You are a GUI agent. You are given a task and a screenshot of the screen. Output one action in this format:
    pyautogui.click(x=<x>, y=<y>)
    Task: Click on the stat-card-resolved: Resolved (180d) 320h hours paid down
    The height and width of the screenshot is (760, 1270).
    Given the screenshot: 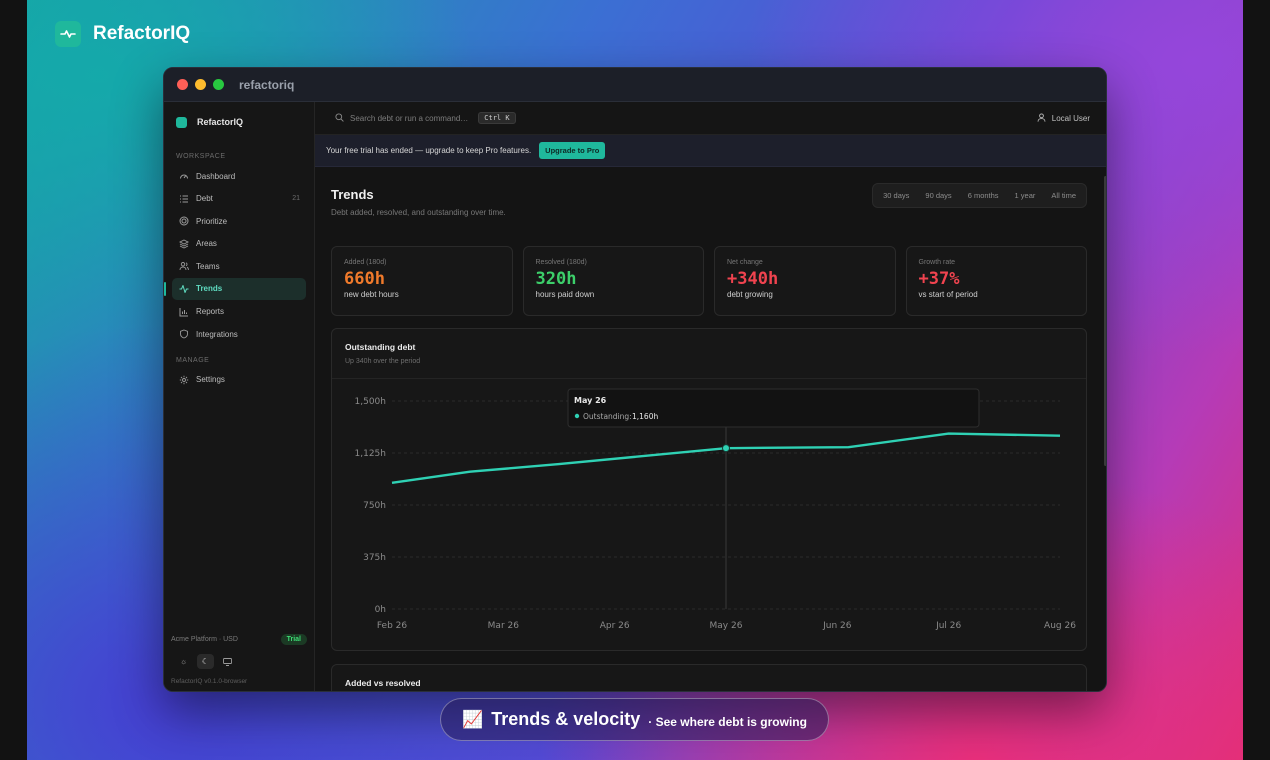 What is the action you would take?
    pyautogui.click(x=613, y=281)
    